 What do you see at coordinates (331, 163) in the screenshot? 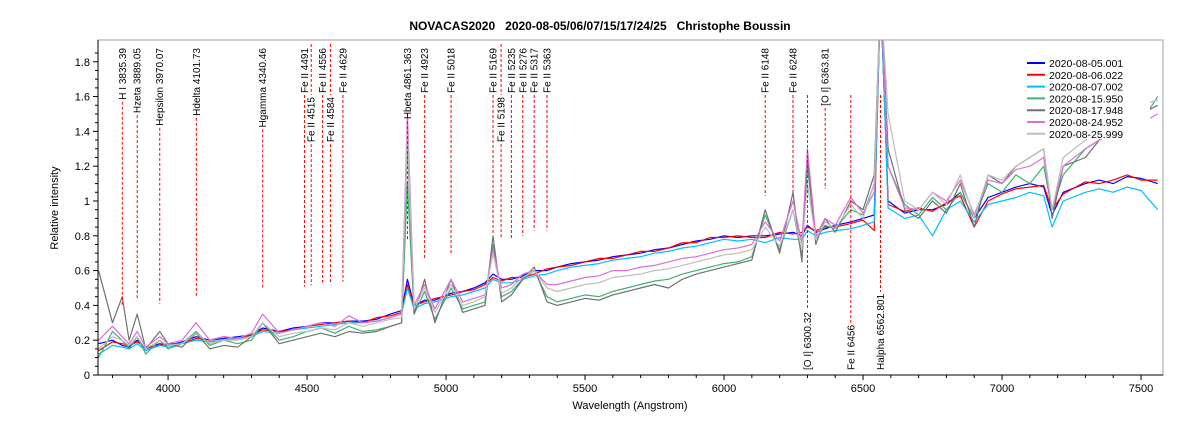
I see `line-marker: Fe II 4584` at bounding box center [331, 163].